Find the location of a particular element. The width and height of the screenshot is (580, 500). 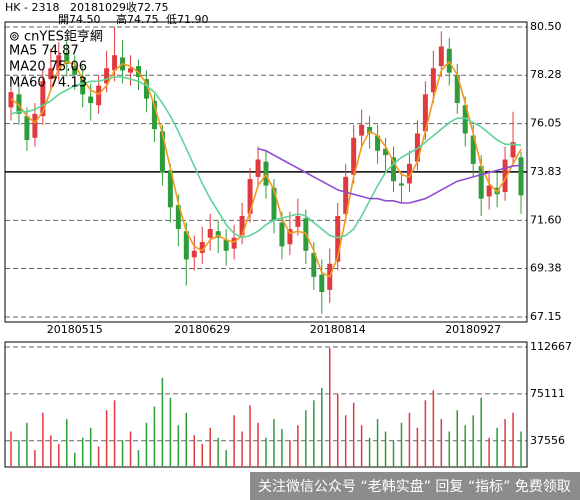

low-price: 低71.90 is located at coordinates (187, 19).